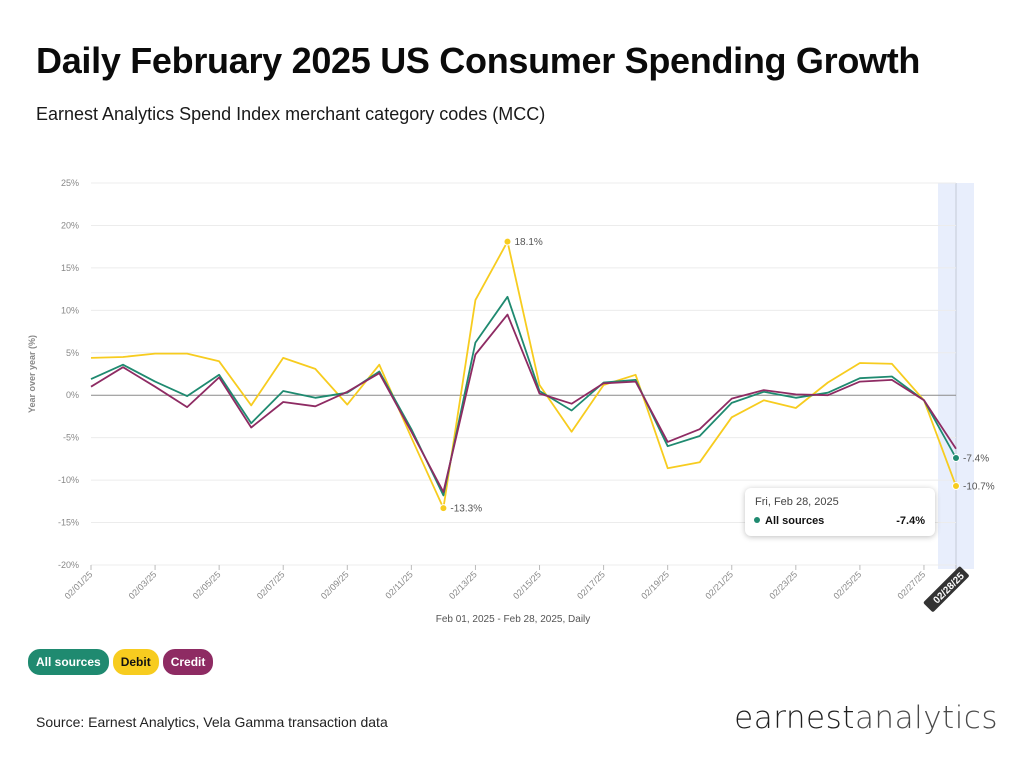  I want to click on x-tick-label: 02/15/25, so click(527, 585).